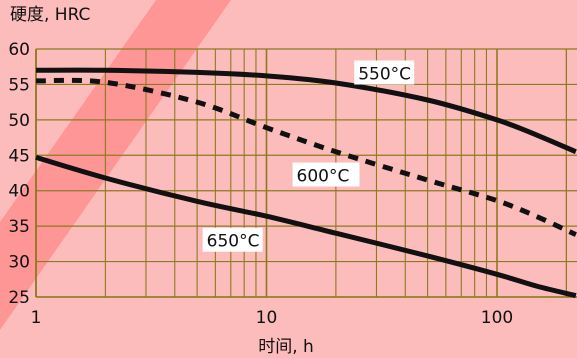 This screenshot has width=577, height=358. I want to click on series-label-650C: 650°C, so click(233, 242).